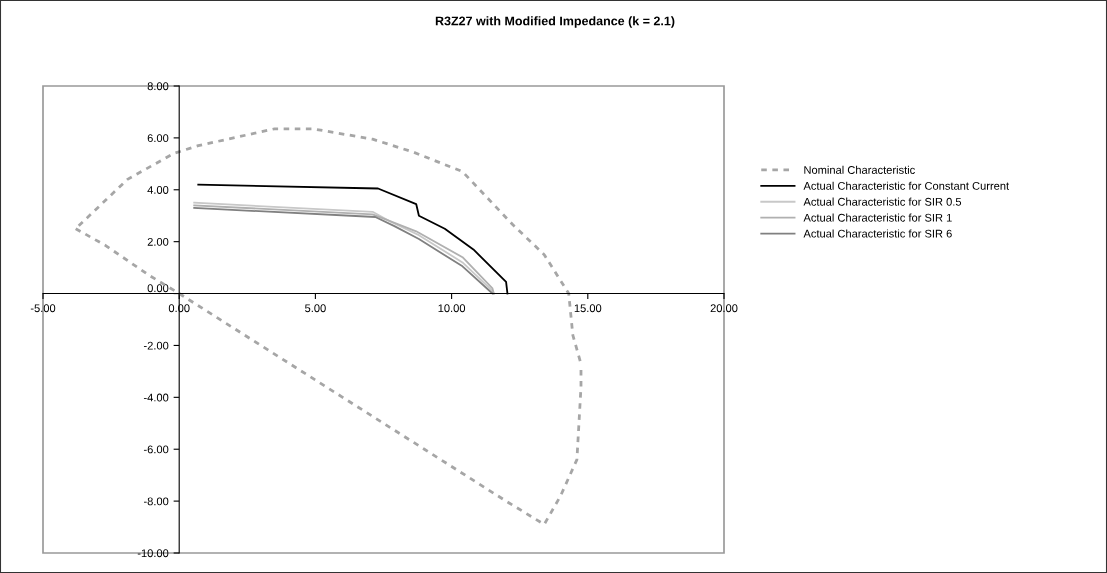 The image size is (1107, 573). I want to click on y-tick-label: 8.00, so click(158, 86).